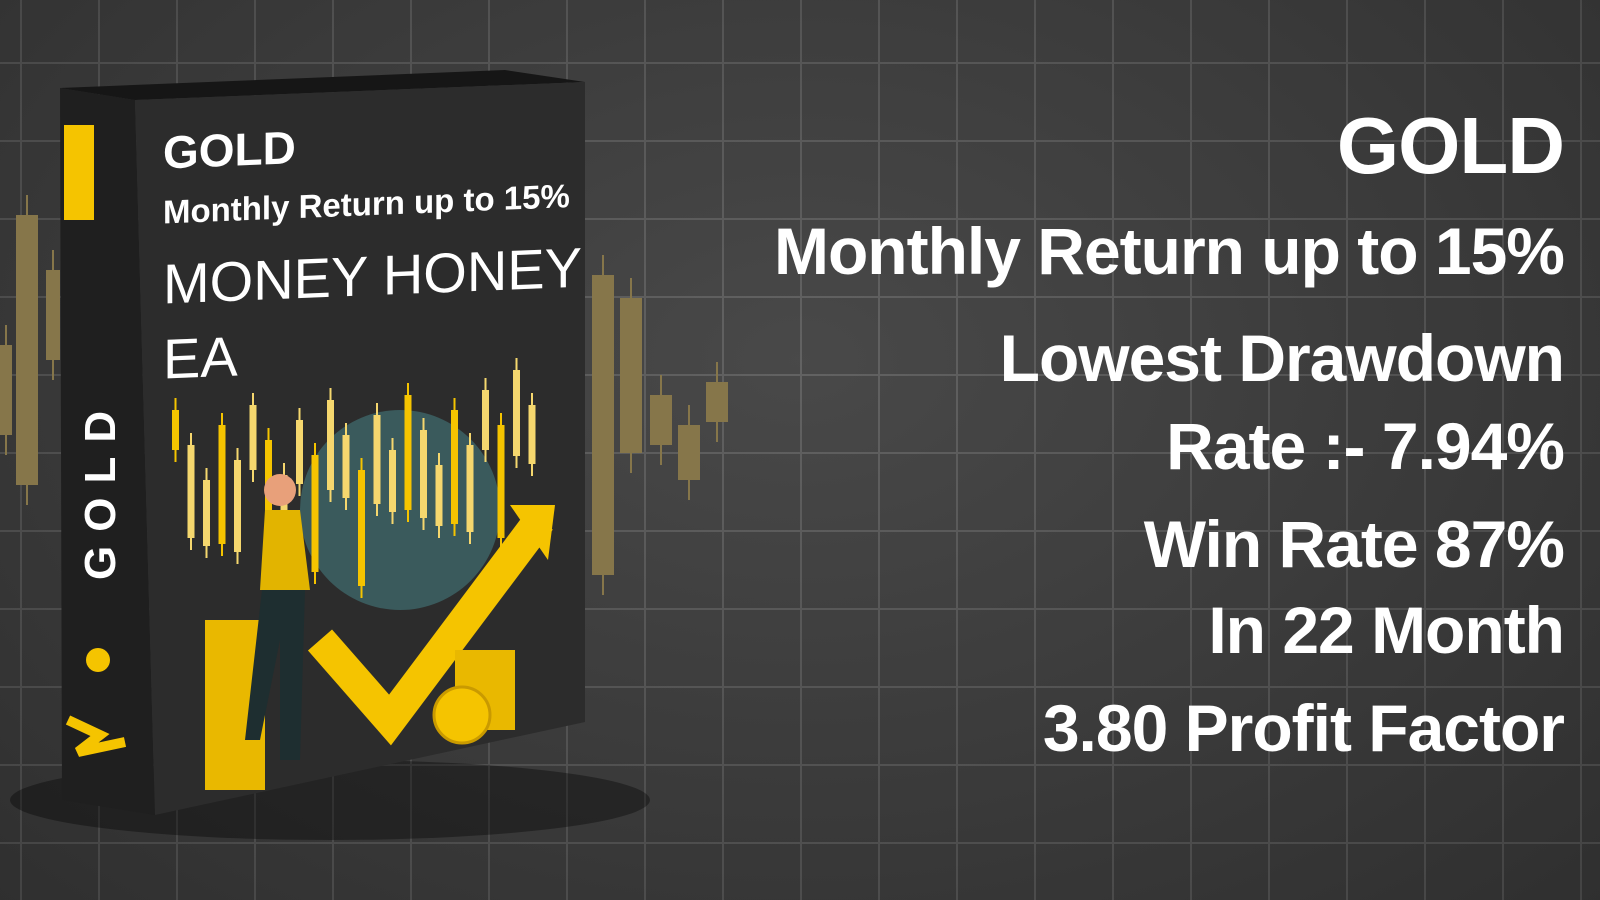 The image size is (1600, 900). I want to click on box-spine, so click(107, 451).